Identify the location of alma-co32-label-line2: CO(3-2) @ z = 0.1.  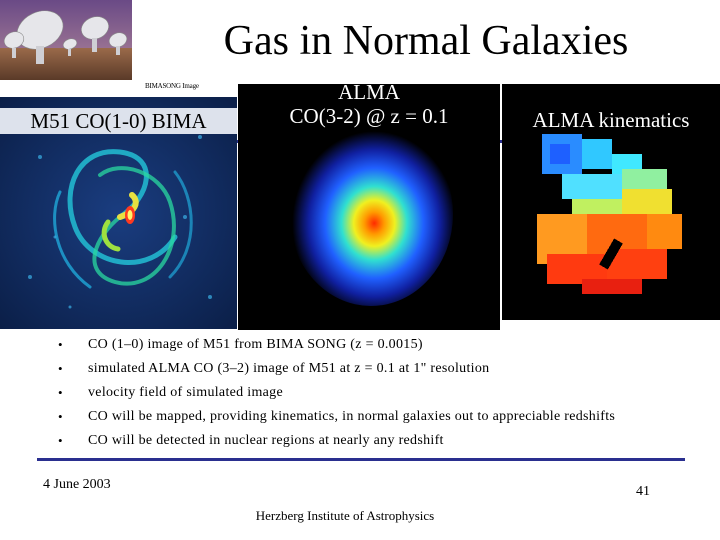
(369, 116).